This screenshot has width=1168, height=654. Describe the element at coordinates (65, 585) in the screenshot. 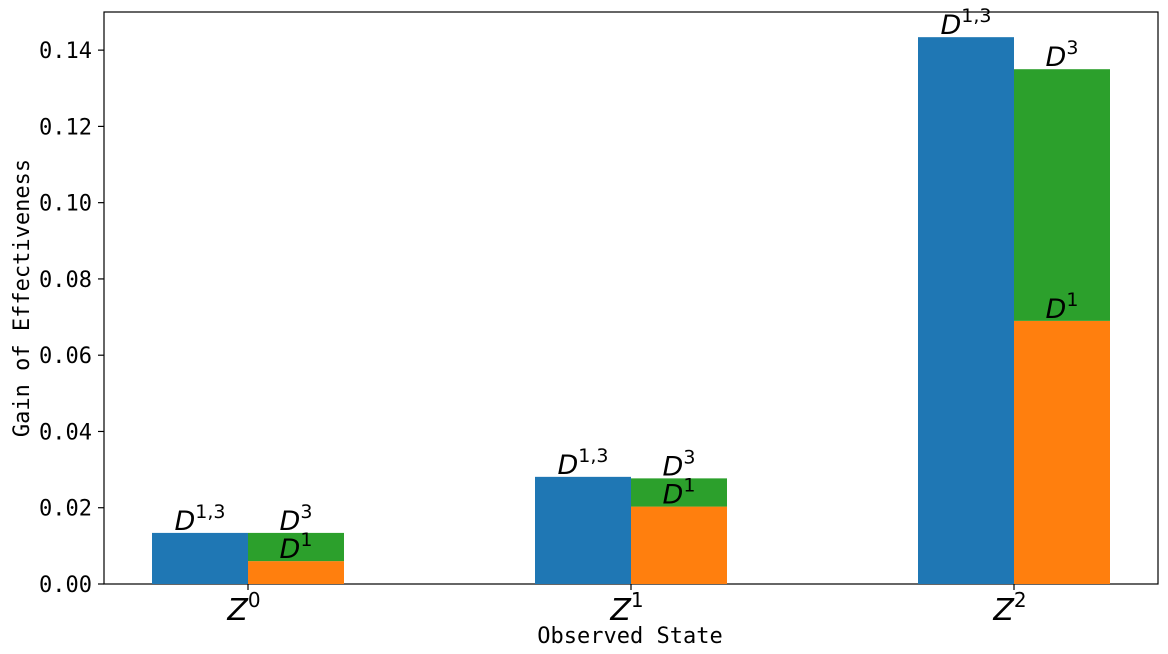

I see `y-tick-label: 0.00` at that location.